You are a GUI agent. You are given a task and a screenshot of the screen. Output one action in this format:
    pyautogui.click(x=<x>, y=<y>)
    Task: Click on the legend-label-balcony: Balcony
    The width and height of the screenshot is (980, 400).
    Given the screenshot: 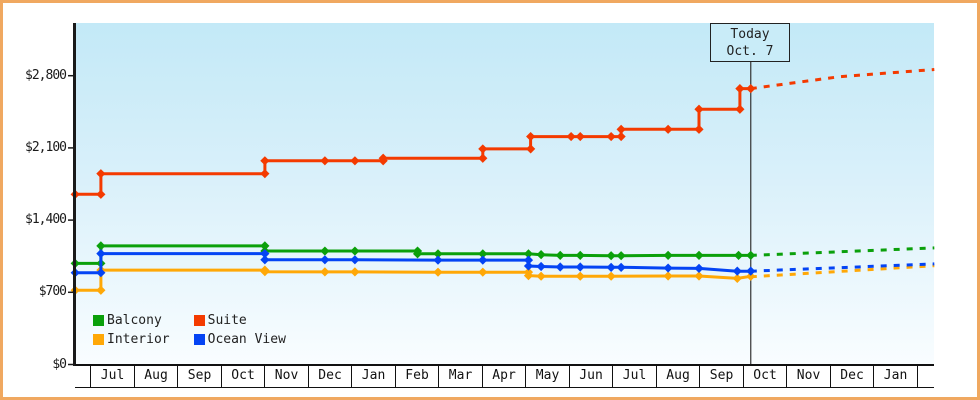 What is the action you would take?
    pyautogui.click(x=134, y=320)
    